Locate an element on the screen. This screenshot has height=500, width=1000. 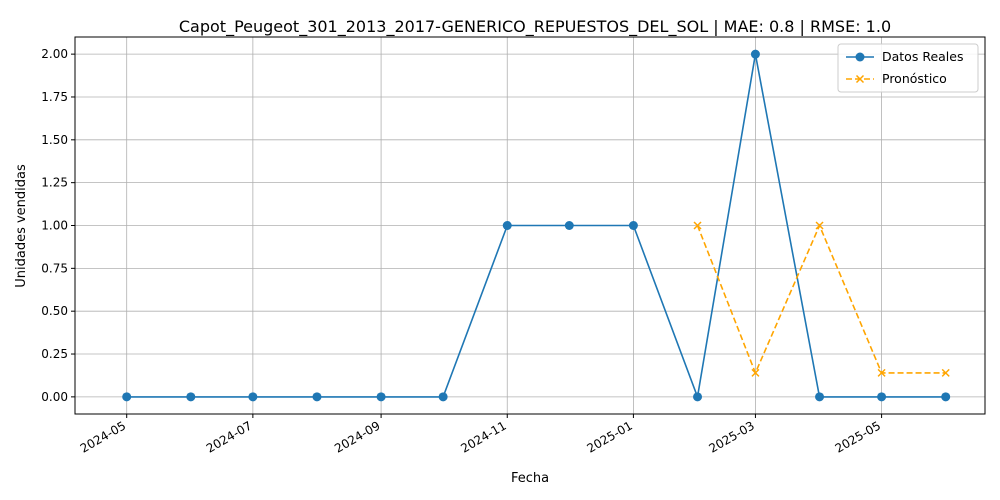
legend-box is located at coordinates (908, 68).